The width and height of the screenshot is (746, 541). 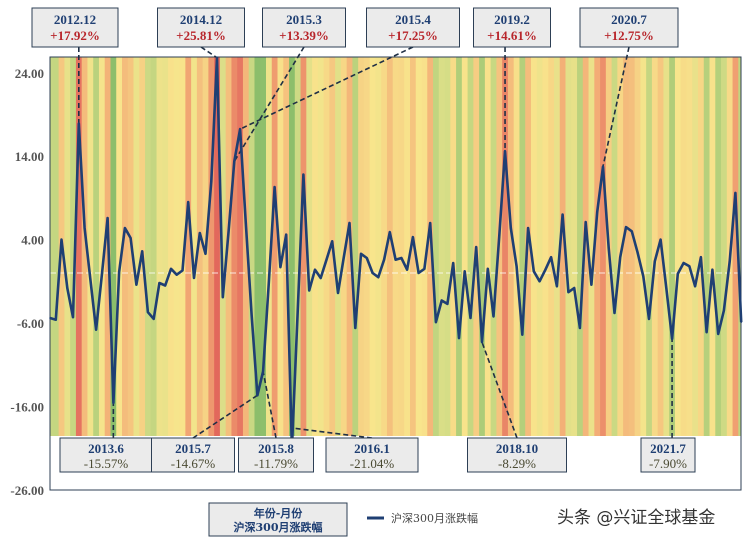 What do you see at coordinates (512, 35) in the screenshot?
I see `annotation-value: +14.61%` at bounding box center [512, 35].